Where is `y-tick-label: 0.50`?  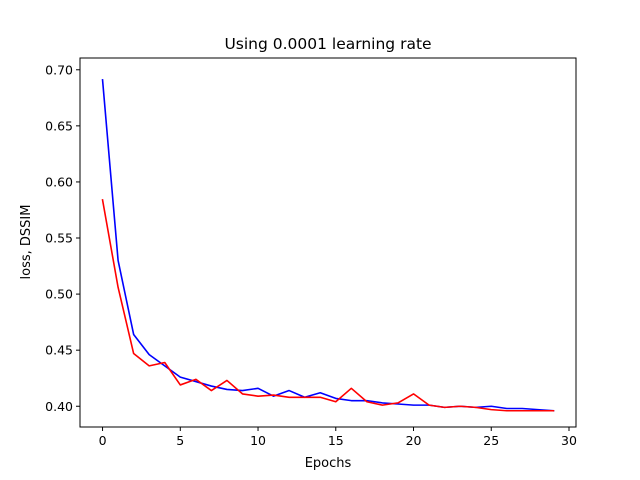 y-tick-label: 0.50 is located at coordinates (59, 294).